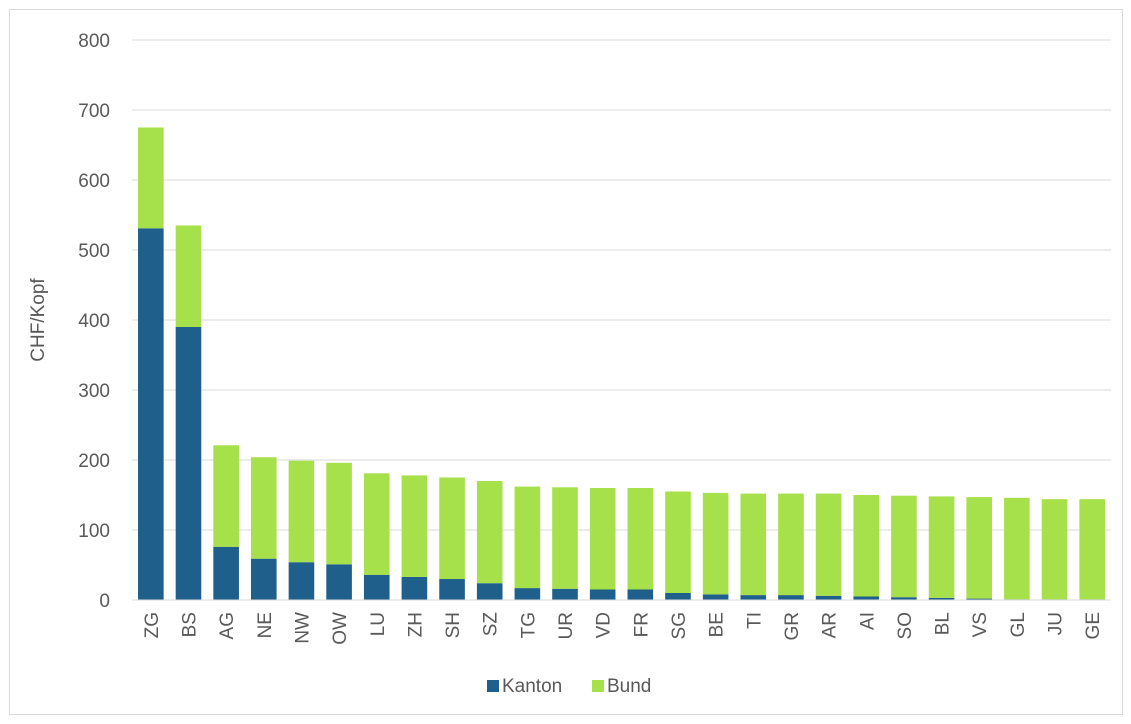 Image resolution: width=1131 pixels, height=724 pixels. I want to click on x-tick-label: NE, so click(265, 625).